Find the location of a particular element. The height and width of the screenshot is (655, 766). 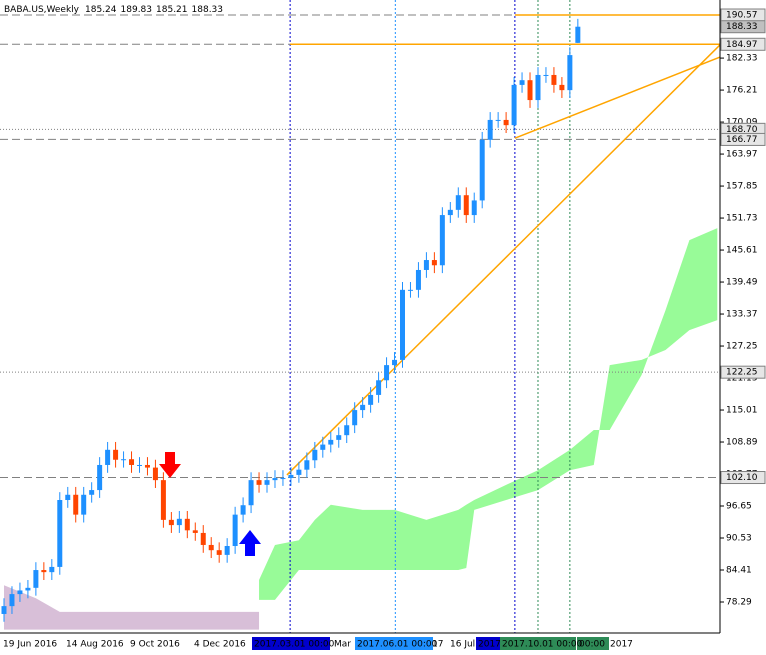

y-tick-label: 127.25 is located at coordinates (742, 347).